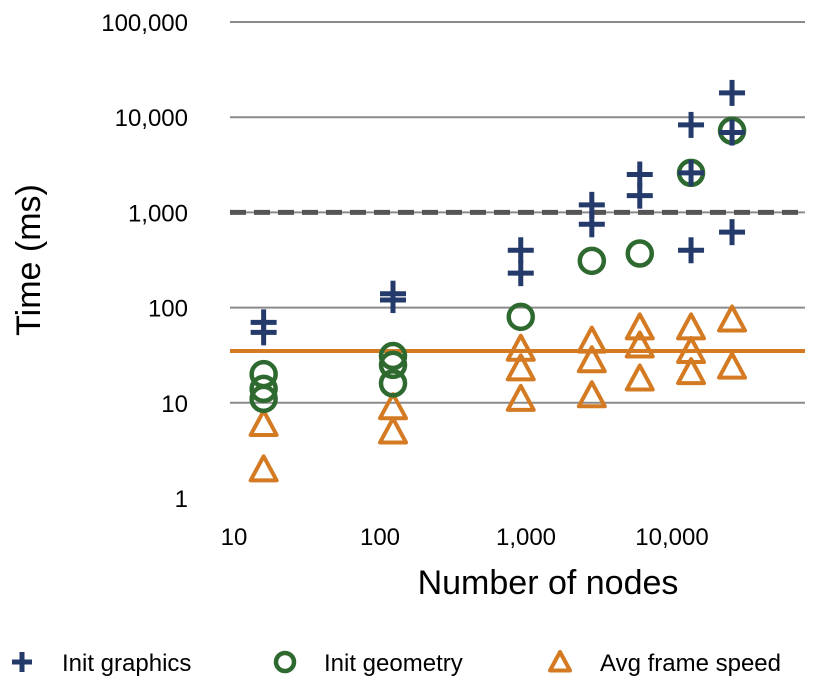 This screenshot has height=687, width=837. Describe the element at coordinates (181, 499) in the screenshot. I see `y-tick-label-0: 1` at that location.